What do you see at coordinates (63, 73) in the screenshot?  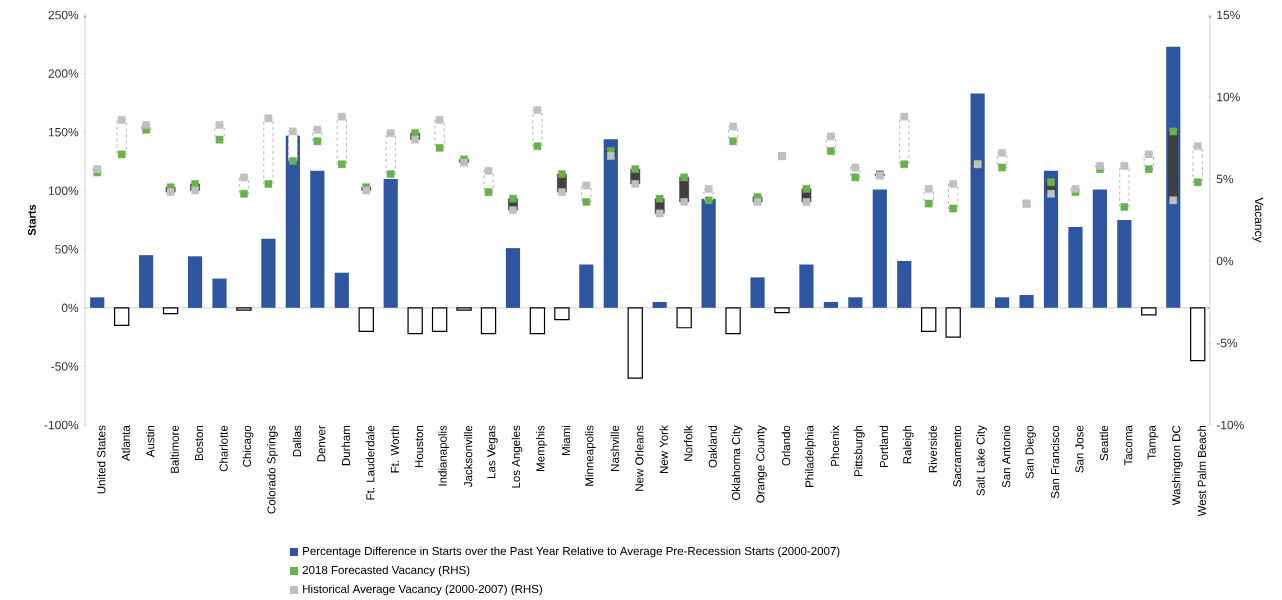 I see `y-tick-label: 200%` at bounding box center [63, 73].